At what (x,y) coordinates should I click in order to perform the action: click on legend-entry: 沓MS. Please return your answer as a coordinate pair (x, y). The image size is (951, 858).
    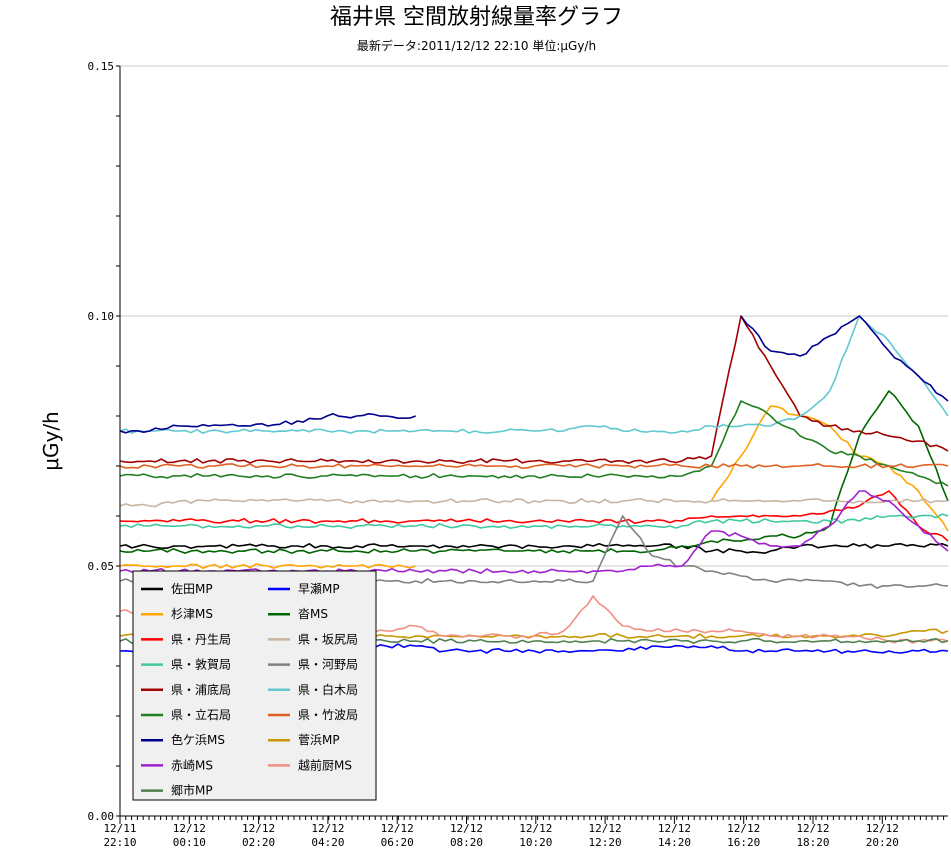
    Looking at the image, I should click on (313, 614).